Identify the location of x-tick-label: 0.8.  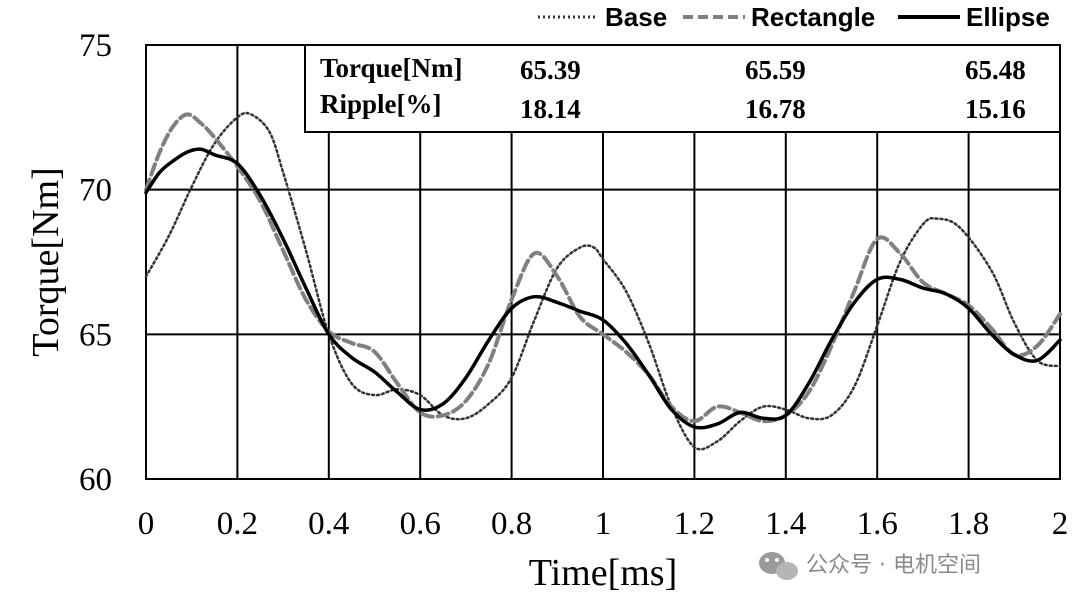
(511, 524).